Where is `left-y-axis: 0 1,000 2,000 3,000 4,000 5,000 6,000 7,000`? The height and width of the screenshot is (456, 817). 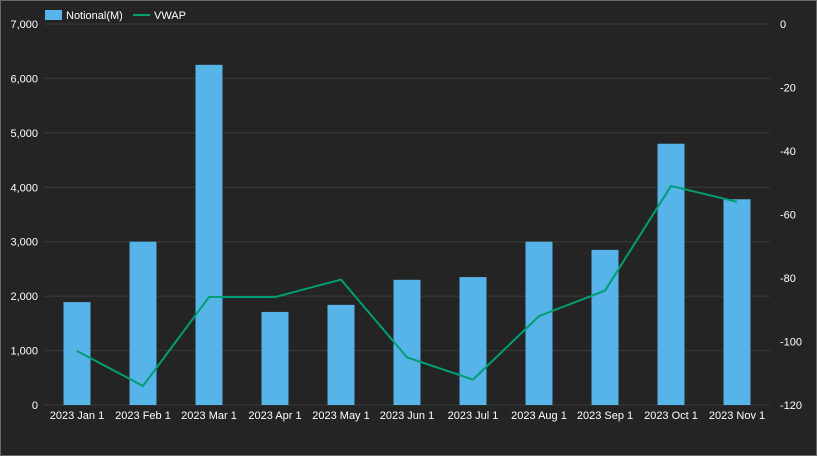 left-y-axis: 0 1,000 2,000 3,000 4,000 5,000 6,000 7,000 is located at coordinates (24, 215).